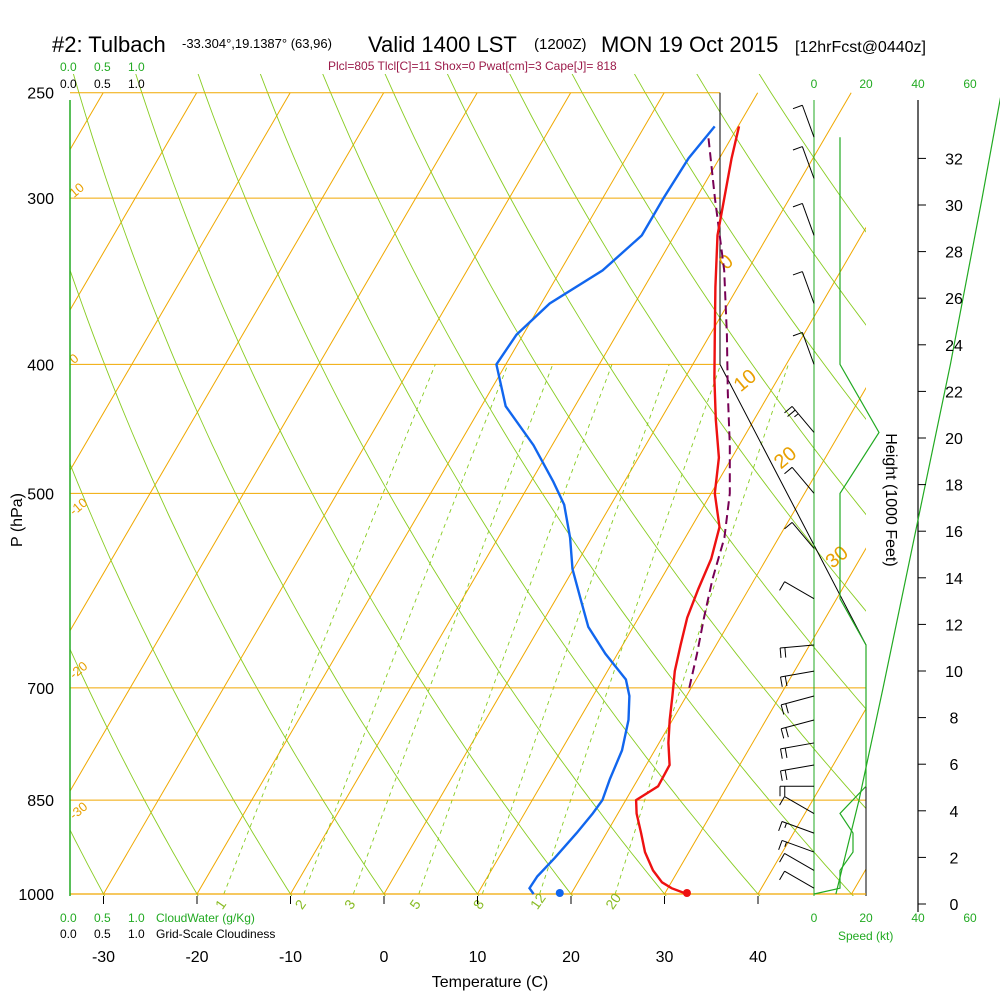  What do you see at coordinates (890, 499) in the screenshot?
I see `height-axis-label: Height (1000 Feet)` at bounding box center [890, 499].